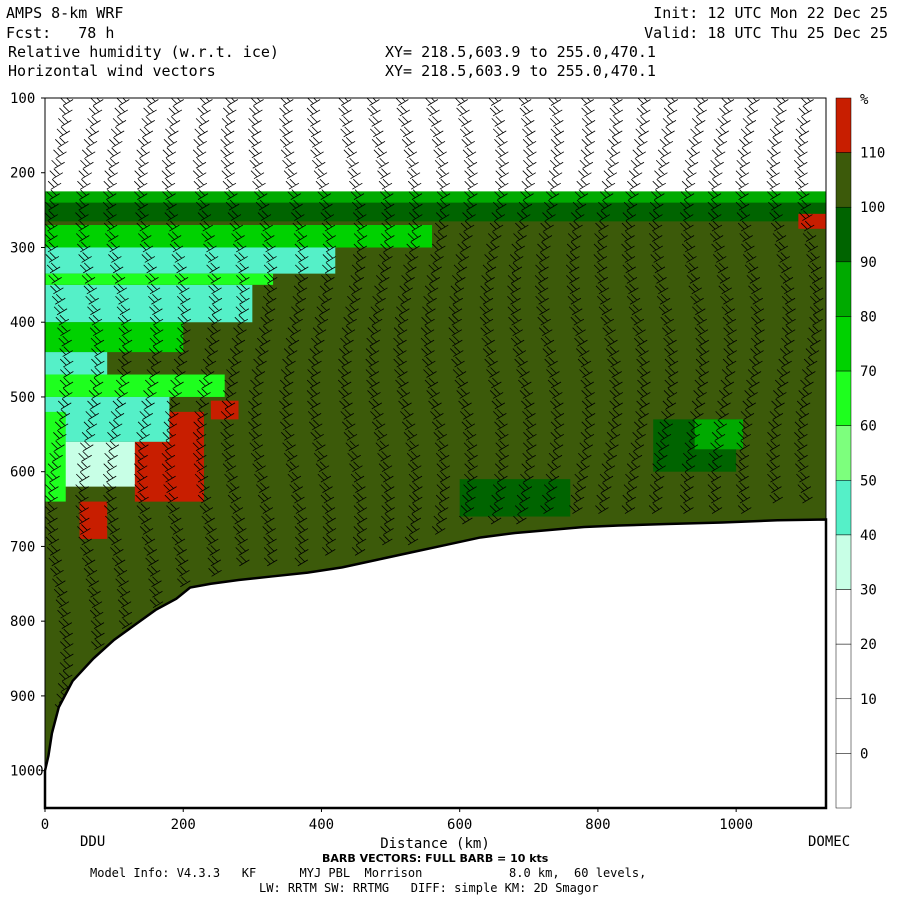 The width and height of the screenshot is (900, 900). I want to click on colorbar-unit: %, so click(864, 100).